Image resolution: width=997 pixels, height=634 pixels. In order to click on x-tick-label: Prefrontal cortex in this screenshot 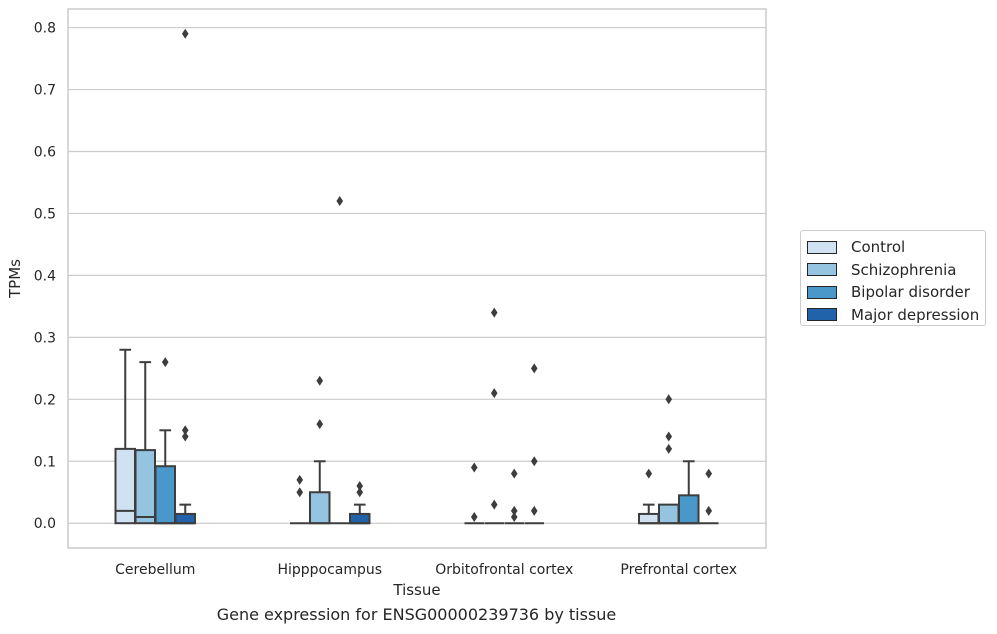, I will do `click(678, 570)`.